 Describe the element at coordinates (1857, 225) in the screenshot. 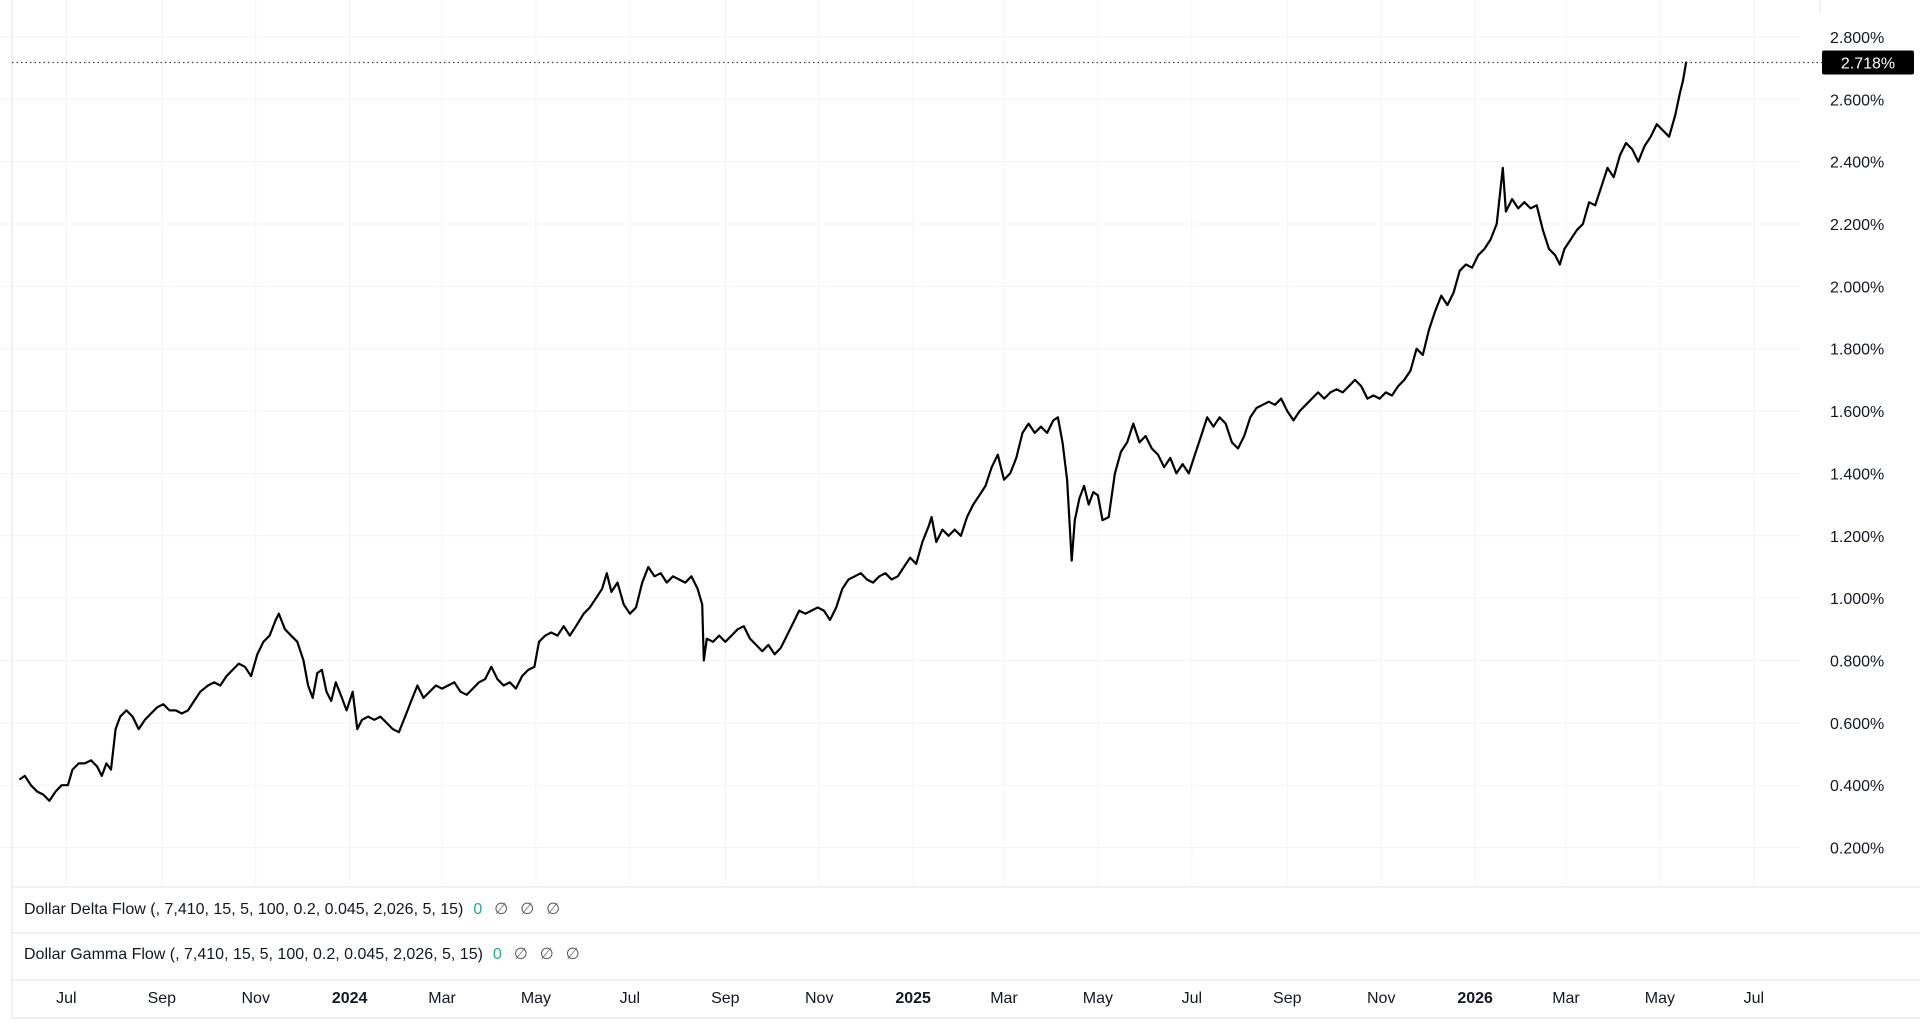

I see `y-tick-label: 2.200%` at that location.